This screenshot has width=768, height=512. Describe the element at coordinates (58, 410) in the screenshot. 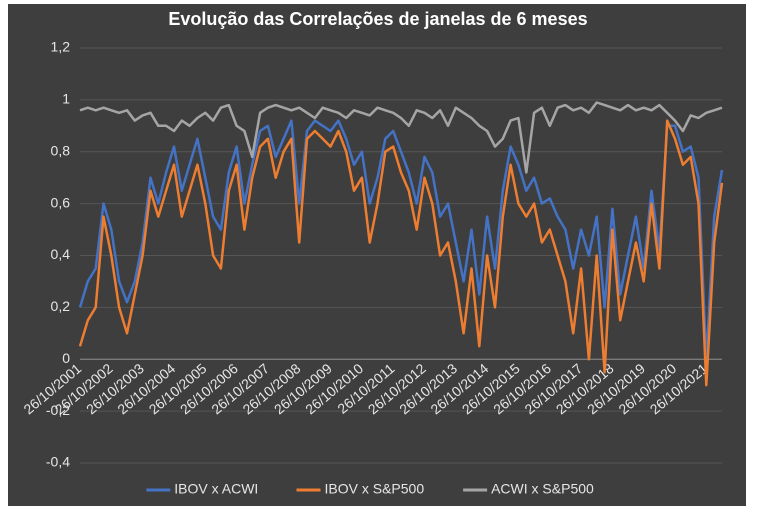

I see `y-tick-label: -0,2` at that location.